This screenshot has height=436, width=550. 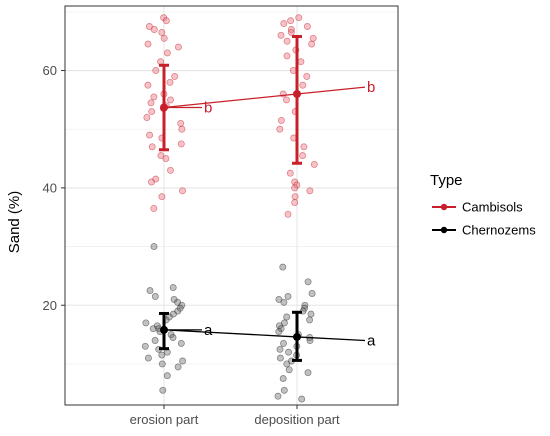 What do you see at coordinates (230, 215) in the screenshot?
I see `mean-points` at bounding box center [230, 215].